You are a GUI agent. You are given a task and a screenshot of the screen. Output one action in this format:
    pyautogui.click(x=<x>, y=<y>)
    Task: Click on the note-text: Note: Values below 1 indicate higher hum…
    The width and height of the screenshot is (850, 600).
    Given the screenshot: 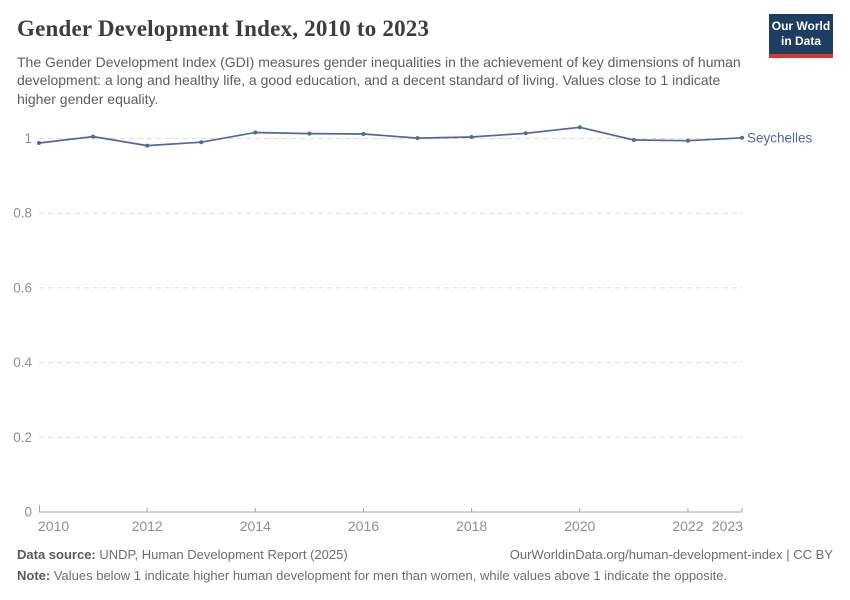 What is the action you would take?
    pyautogui.click(x=372, y=575)
    